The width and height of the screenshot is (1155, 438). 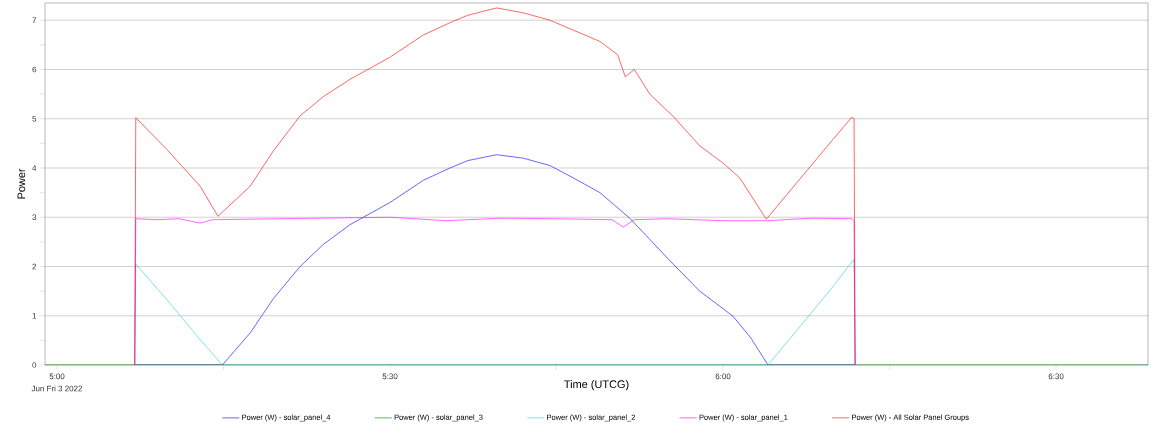 I want to click on x-axis-title: Time (UTCG), so click(x=596, y=385).